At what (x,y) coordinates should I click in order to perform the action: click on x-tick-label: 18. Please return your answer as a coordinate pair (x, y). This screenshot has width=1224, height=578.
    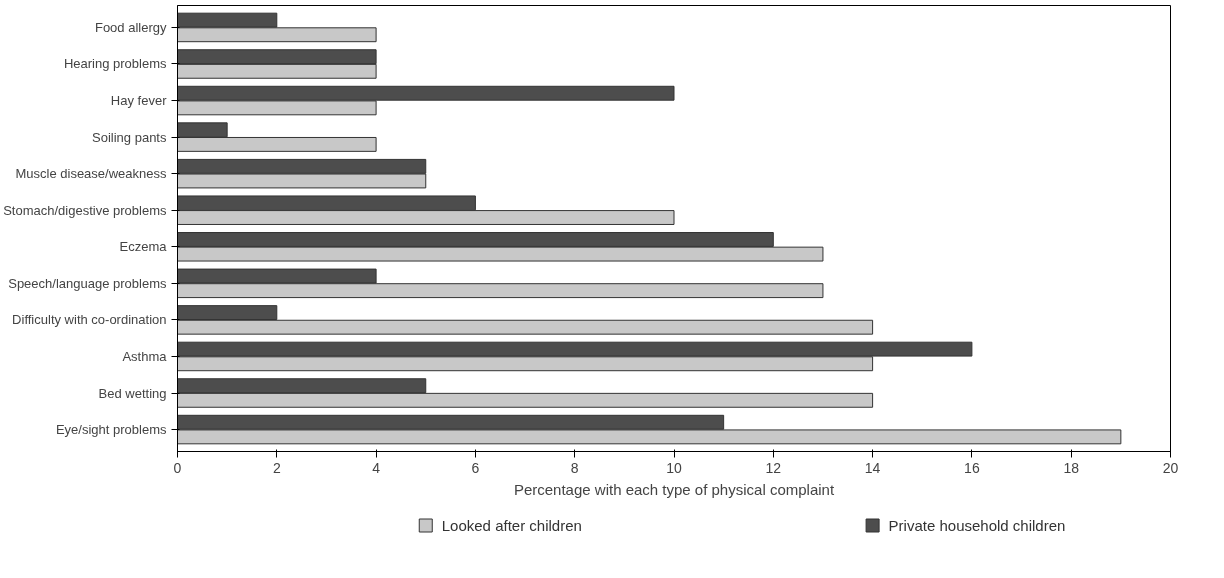
    Looking at the image, I should click on (1071, 467).